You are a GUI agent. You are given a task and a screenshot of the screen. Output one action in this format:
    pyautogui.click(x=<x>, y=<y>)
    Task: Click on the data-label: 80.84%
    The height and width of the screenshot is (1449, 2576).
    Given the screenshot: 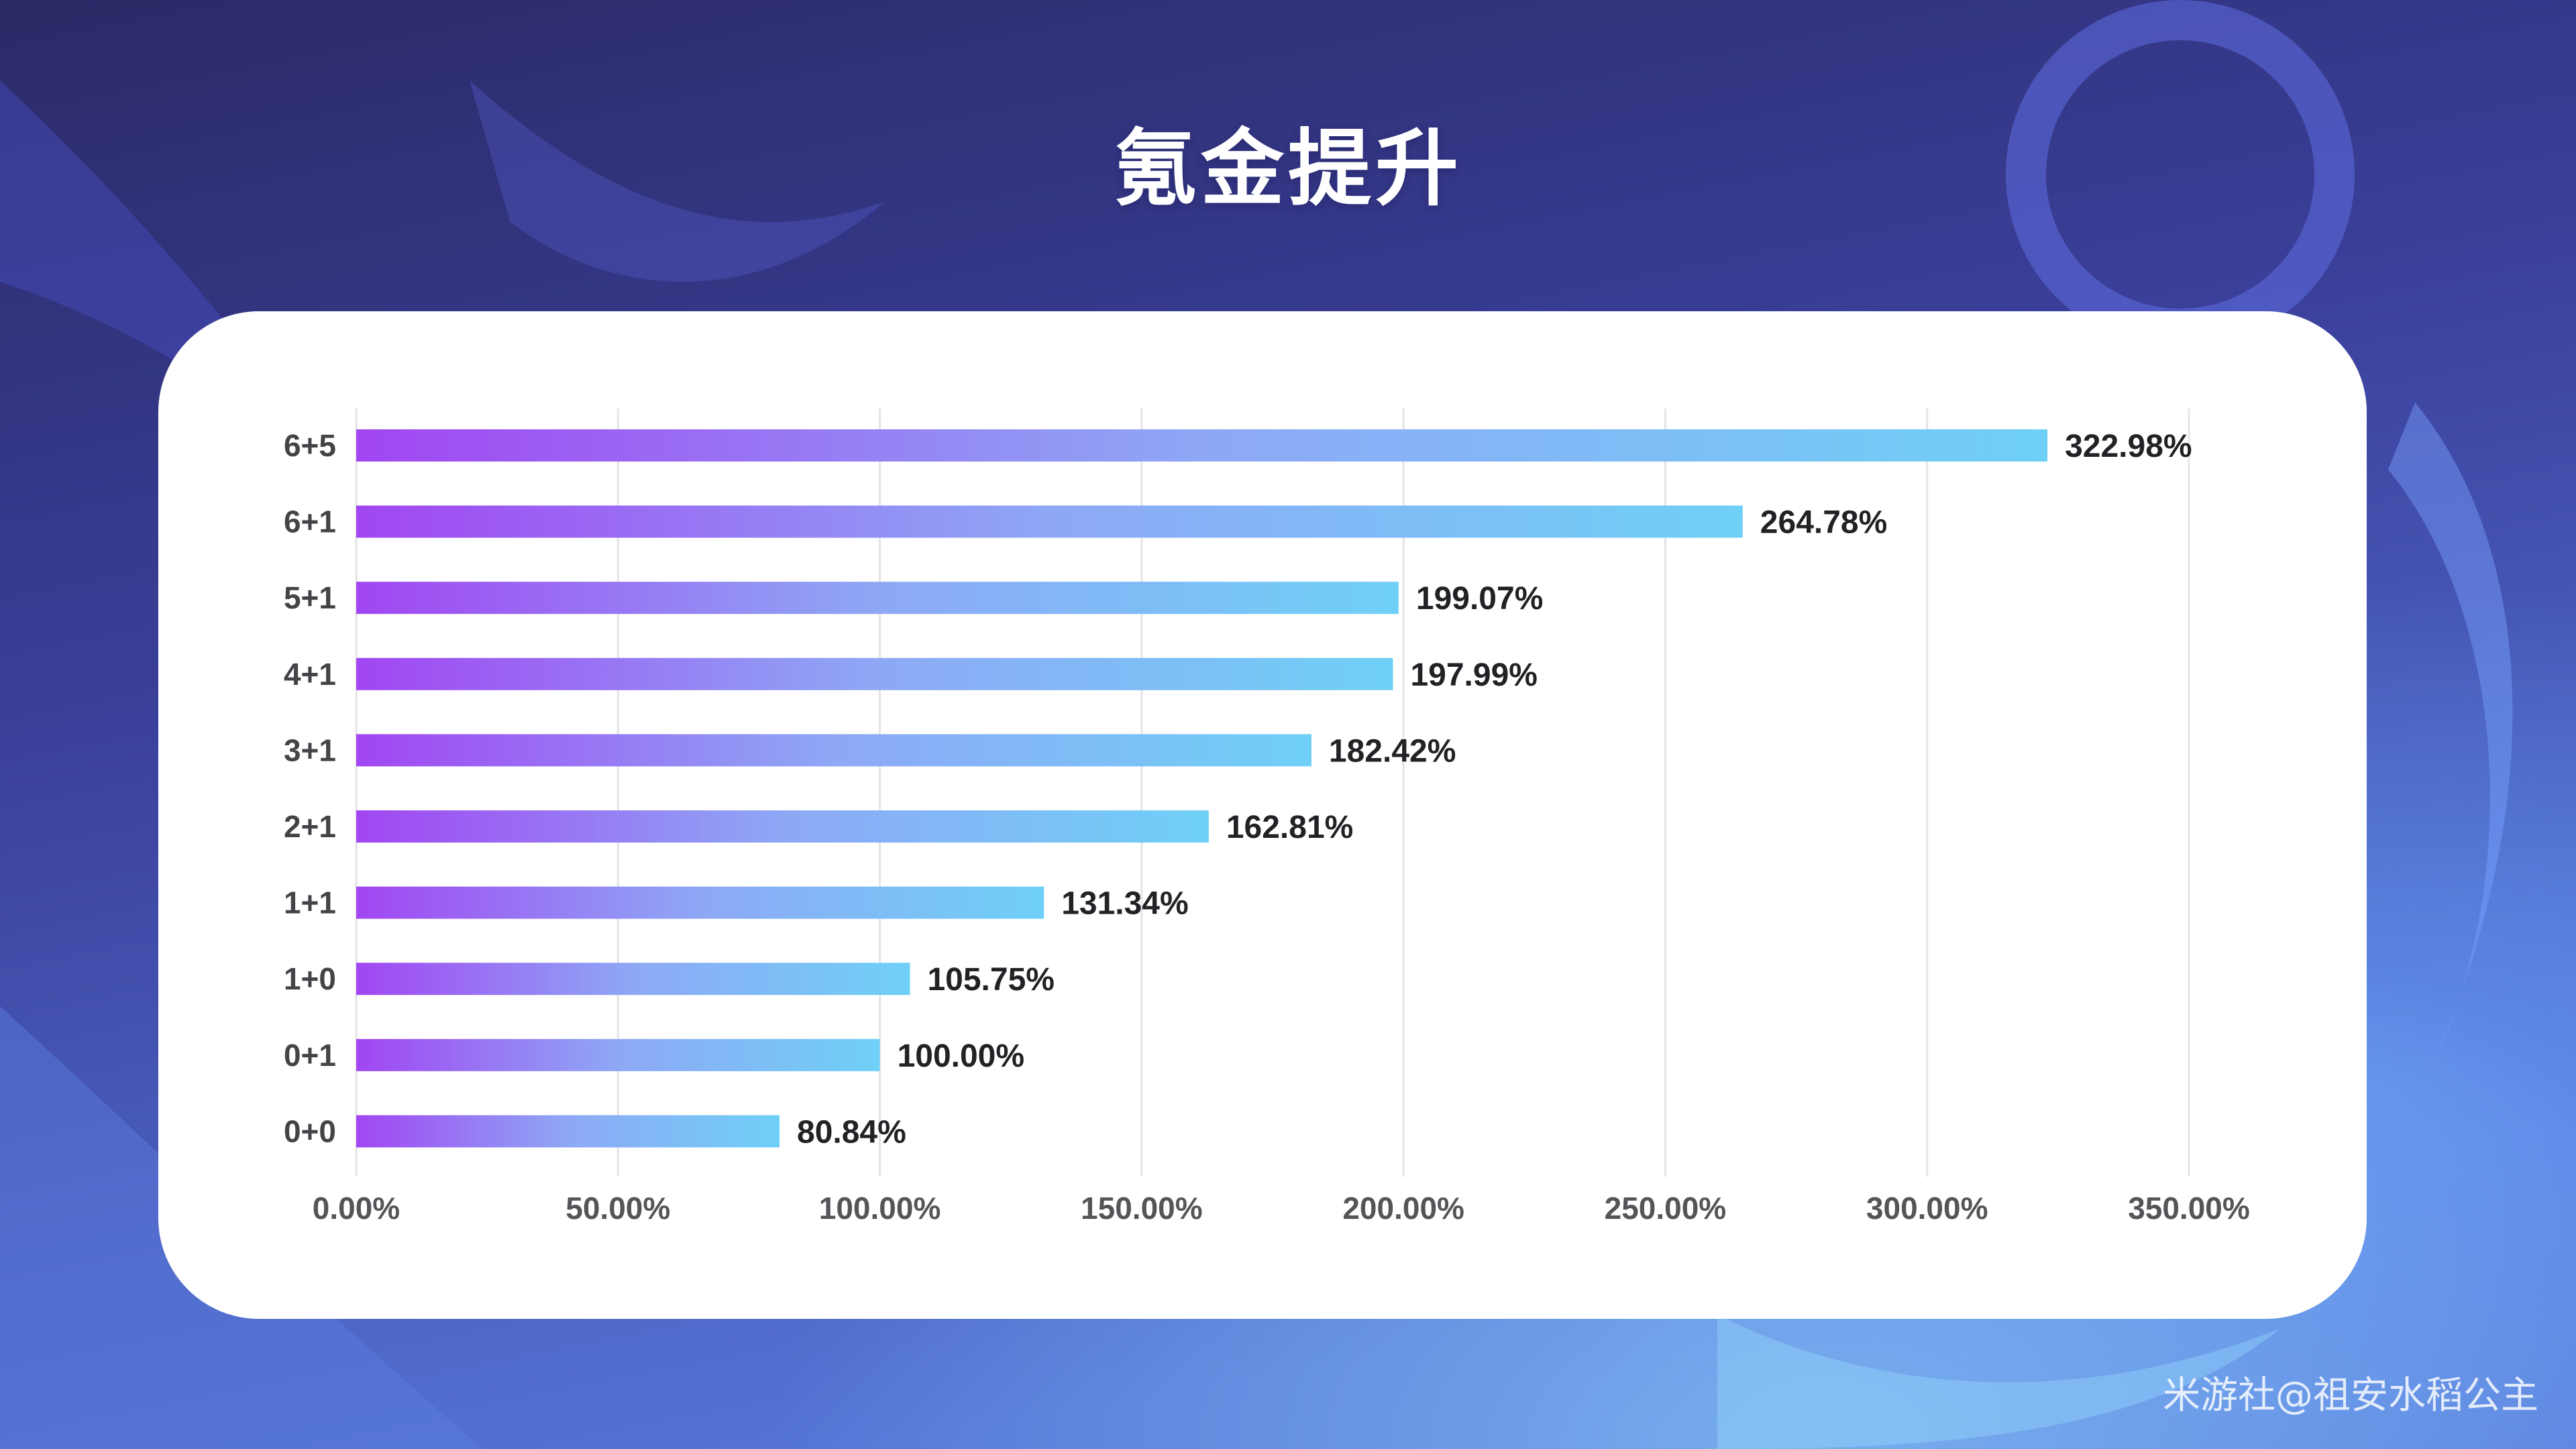 What is the action you would take?
    pyautogui.click(x=851, y=1132)
    